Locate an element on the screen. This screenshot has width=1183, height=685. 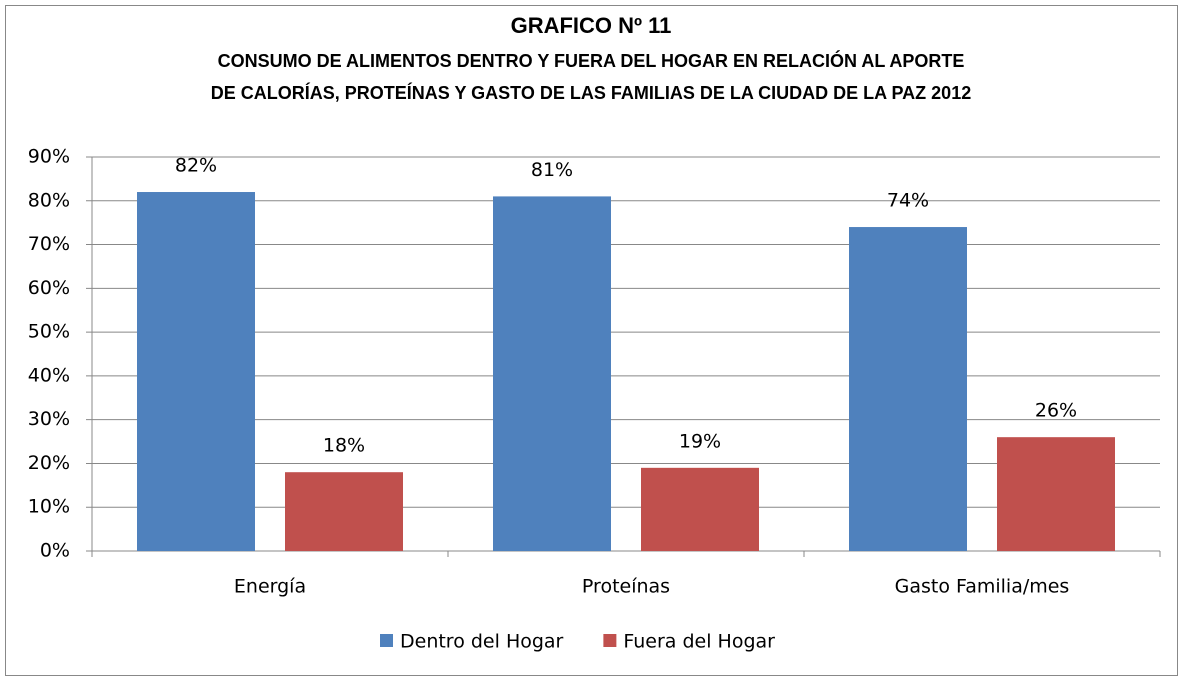
legend-label: Fuera del Hogar is located at coordinates (699, 642).